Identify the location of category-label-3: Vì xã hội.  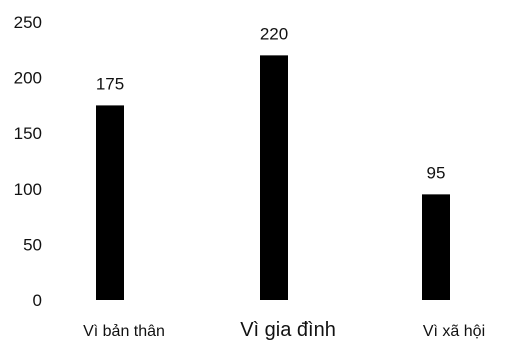
(454, 331).